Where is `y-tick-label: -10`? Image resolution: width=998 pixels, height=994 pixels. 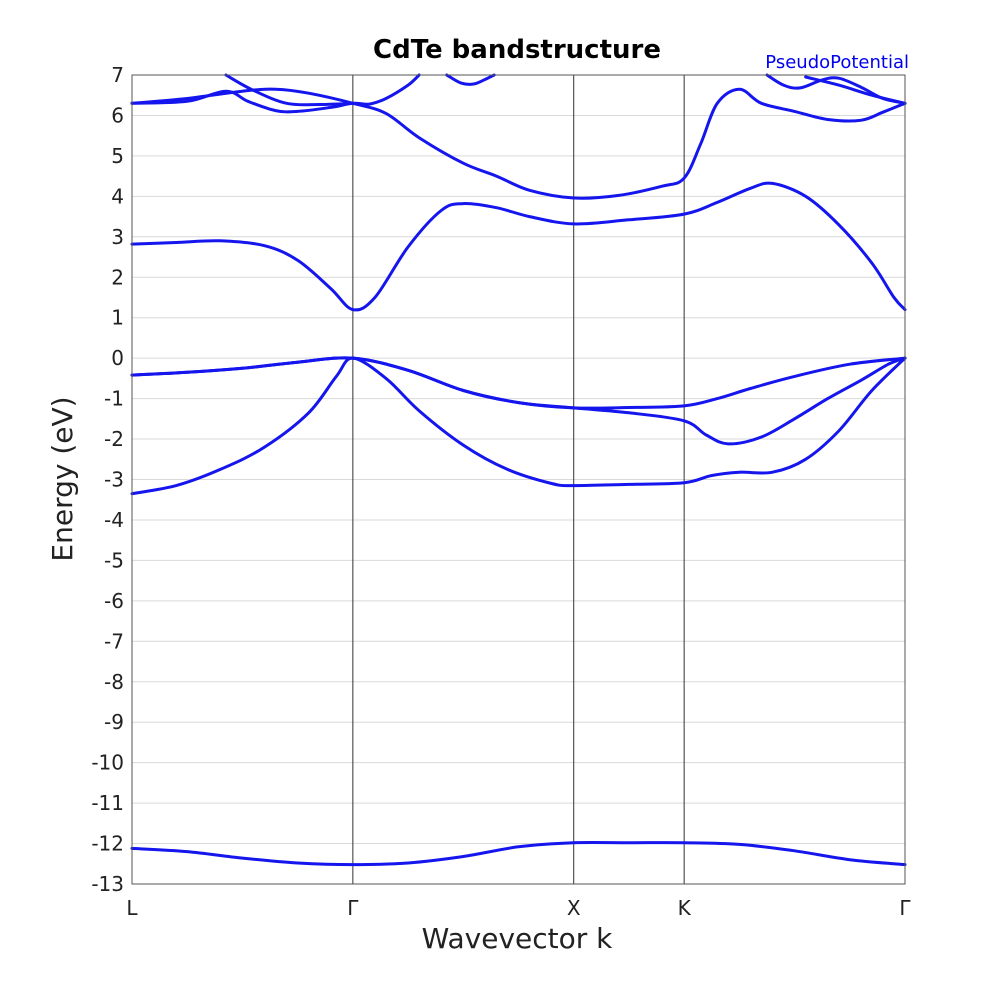 y-tick-label: -10 is located at coordinates (107, 763).